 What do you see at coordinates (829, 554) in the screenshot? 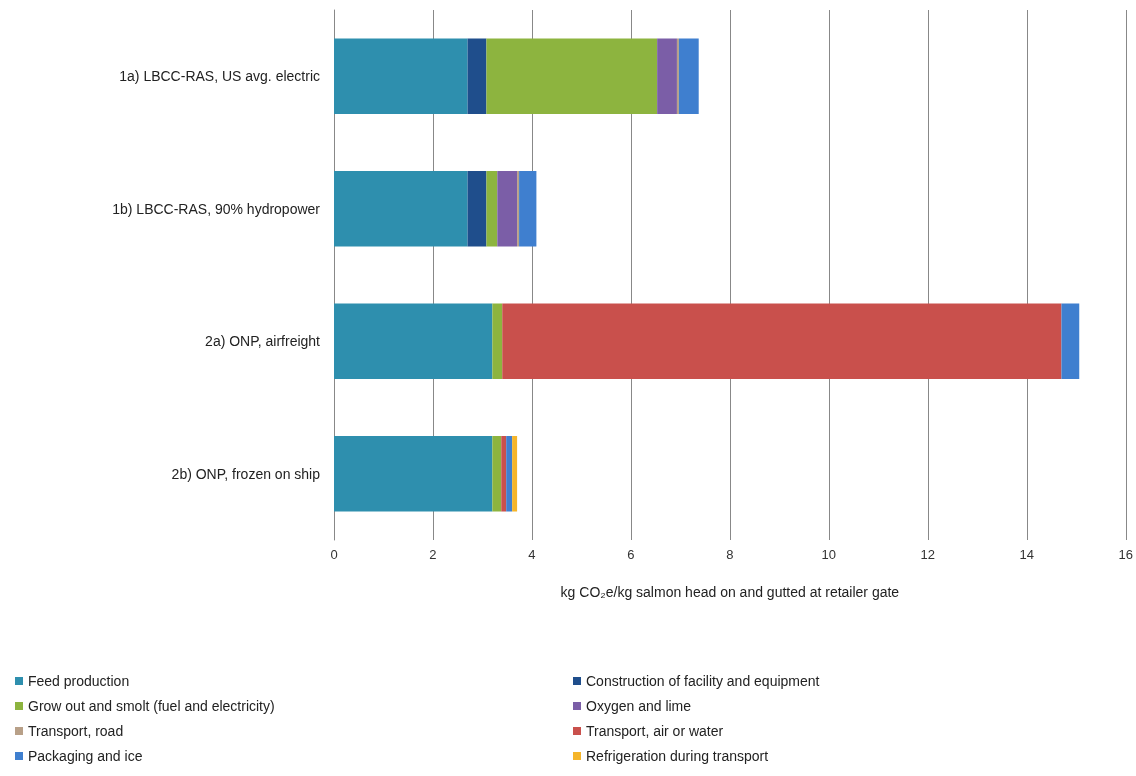
I see `x-tick-label: 10` at bounding box center [829, 554].